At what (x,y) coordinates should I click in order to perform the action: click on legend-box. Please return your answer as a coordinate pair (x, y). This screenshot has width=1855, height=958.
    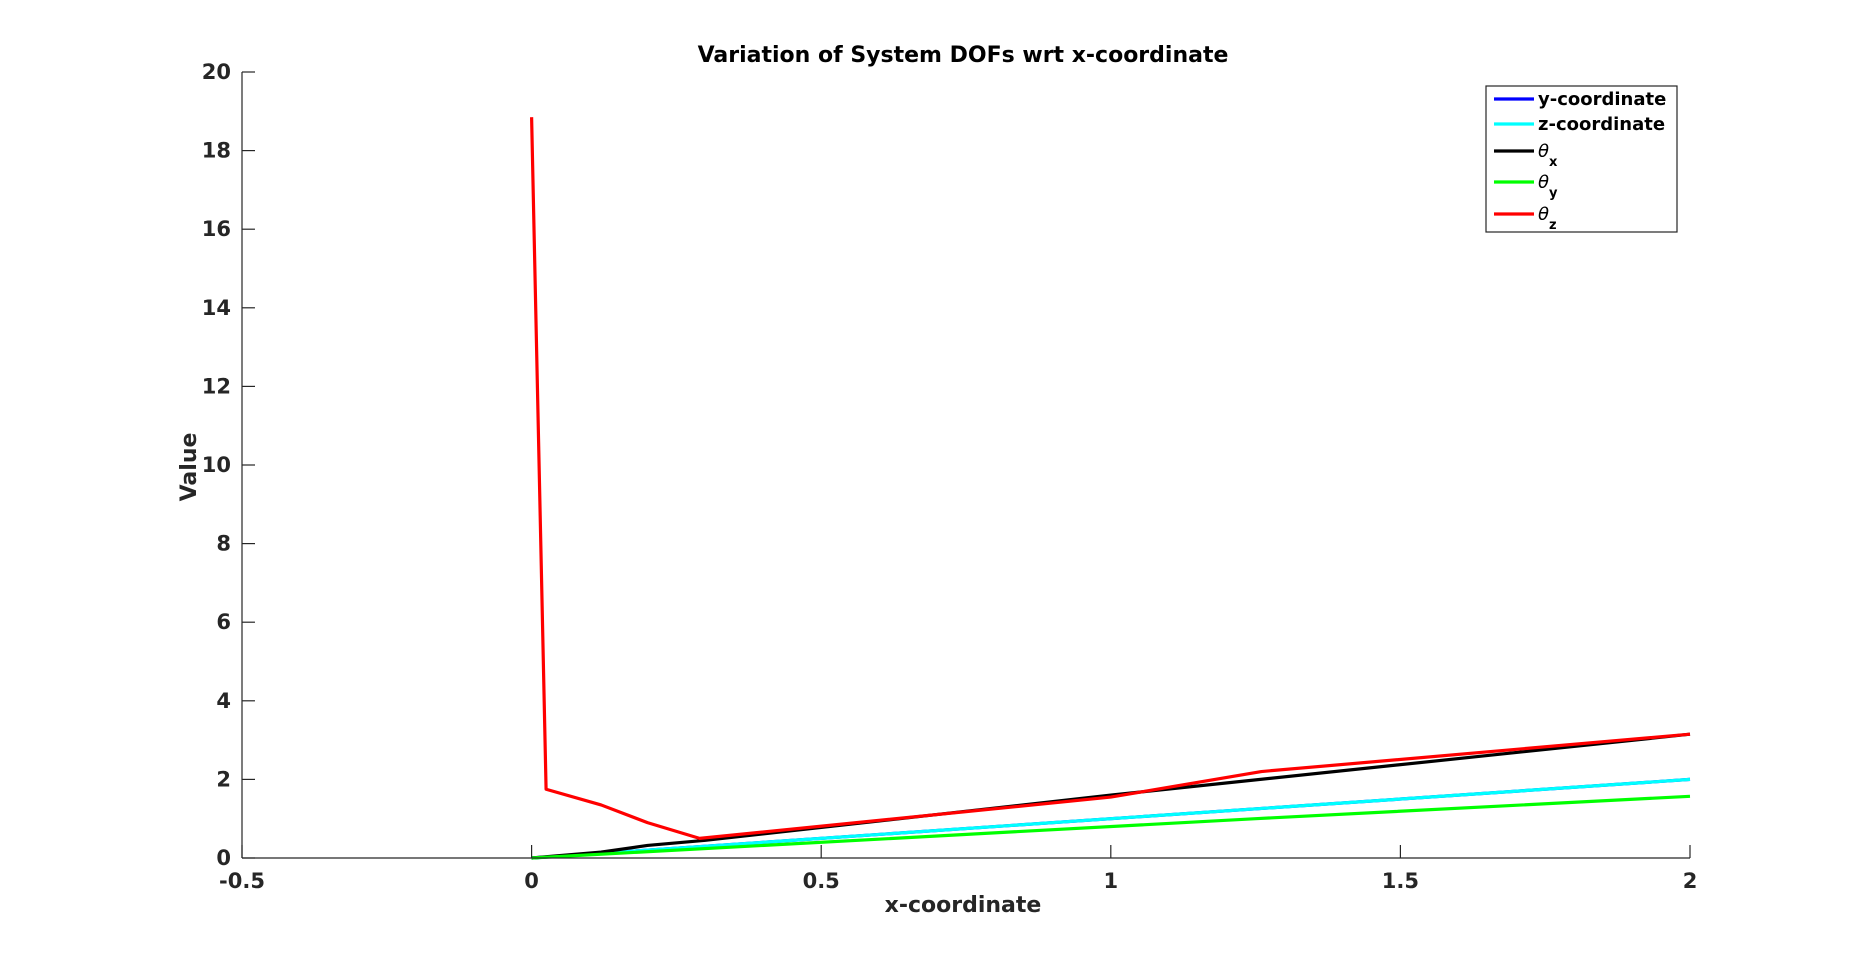
    Looking at the image, I should click on (1581, 159).